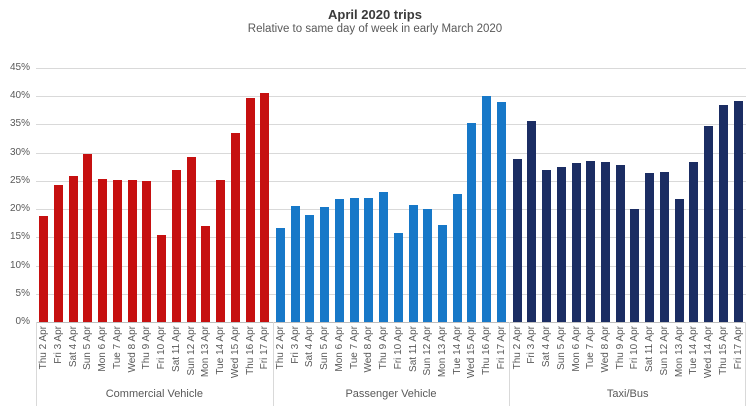  Describe the element at coordinates (295, 345) in the screenshot. I see `x-tick-label: Fri 3 Apr` at that location.